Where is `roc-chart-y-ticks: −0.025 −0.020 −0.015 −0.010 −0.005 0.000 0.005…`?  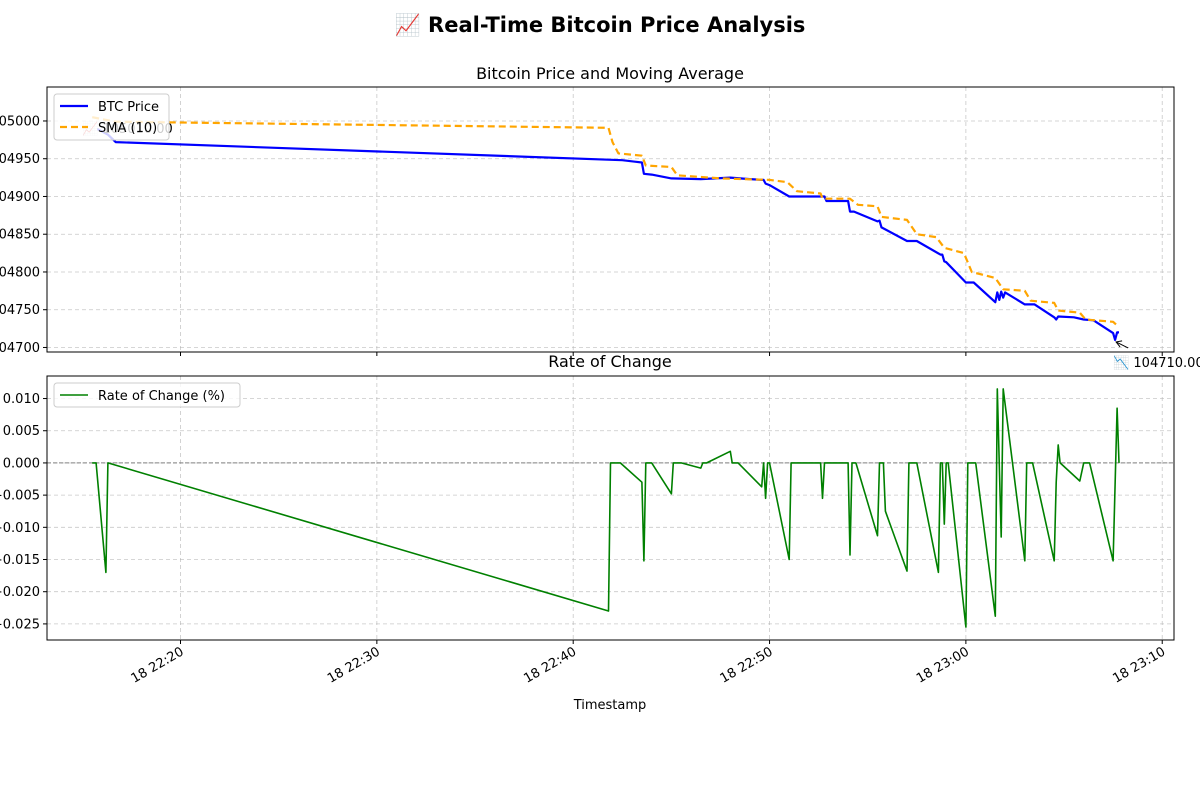 roc-chart-y-ticks: −0.025 −0.020 −0.015 −0.010 −0.005 0.000 0.005… is located at coordinates (23, 512).